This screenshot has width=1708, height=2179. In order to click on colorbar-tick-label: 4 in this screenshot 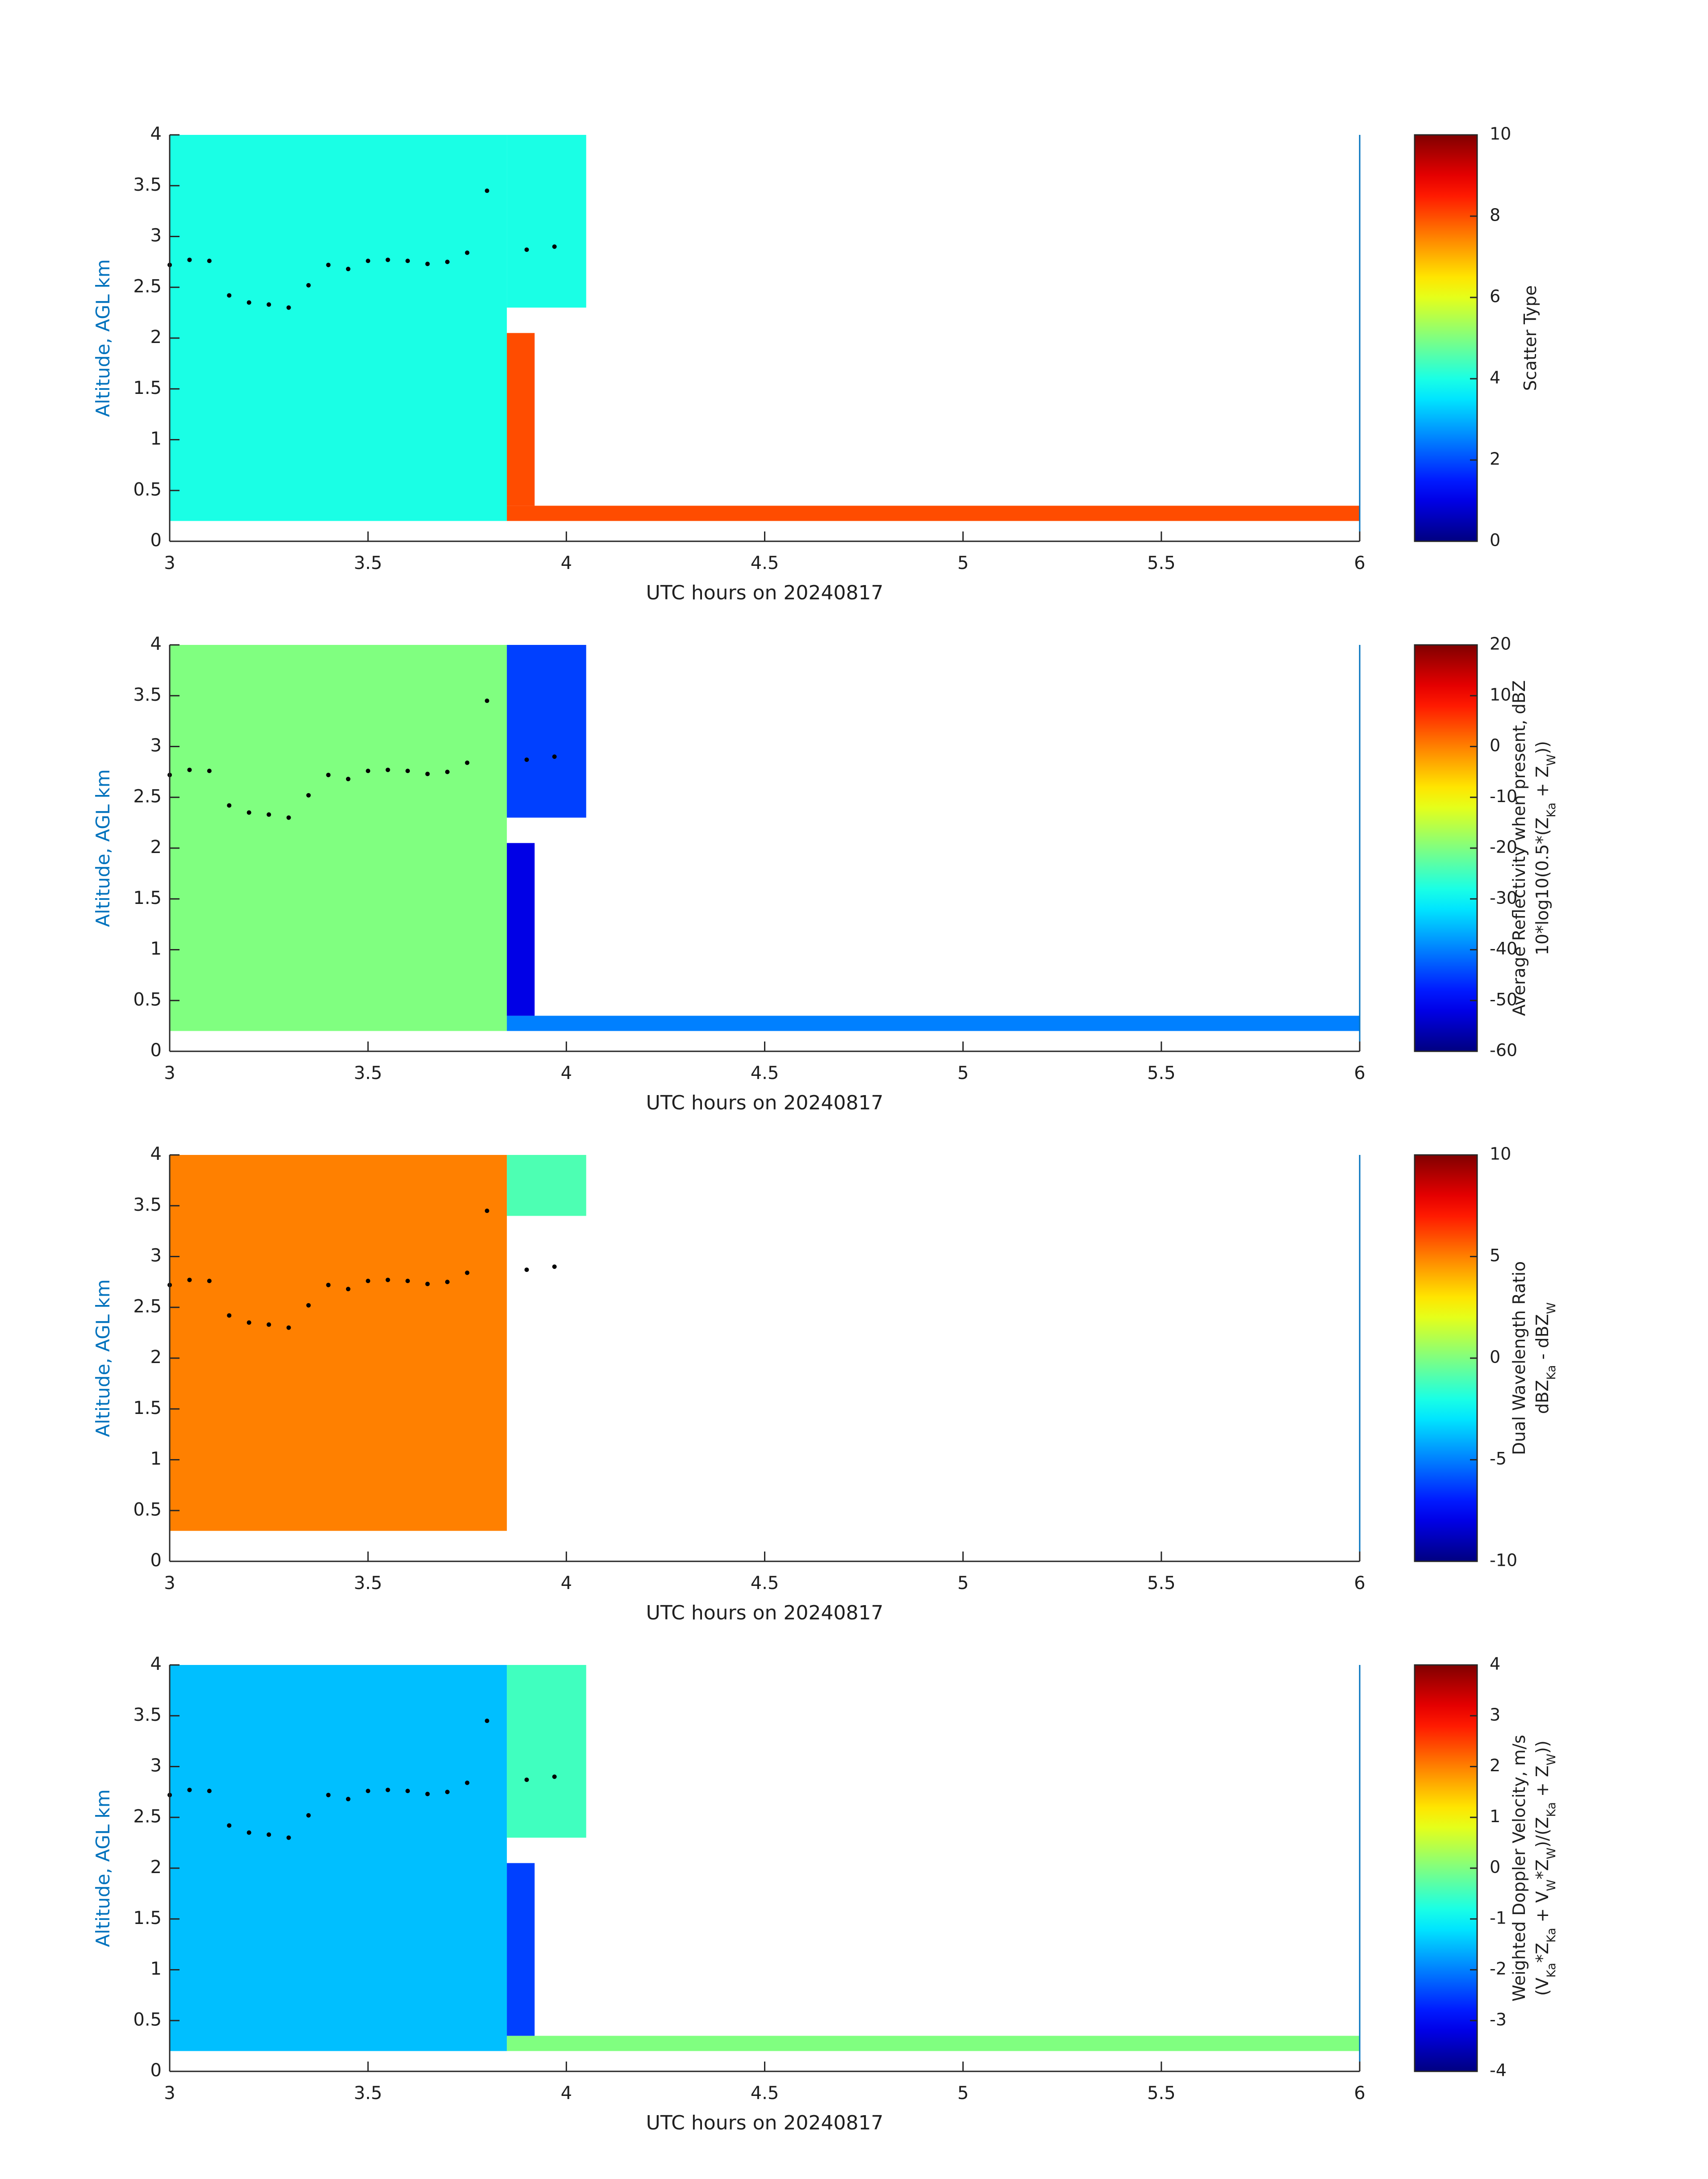, I will do `click(1495, 1664)`.